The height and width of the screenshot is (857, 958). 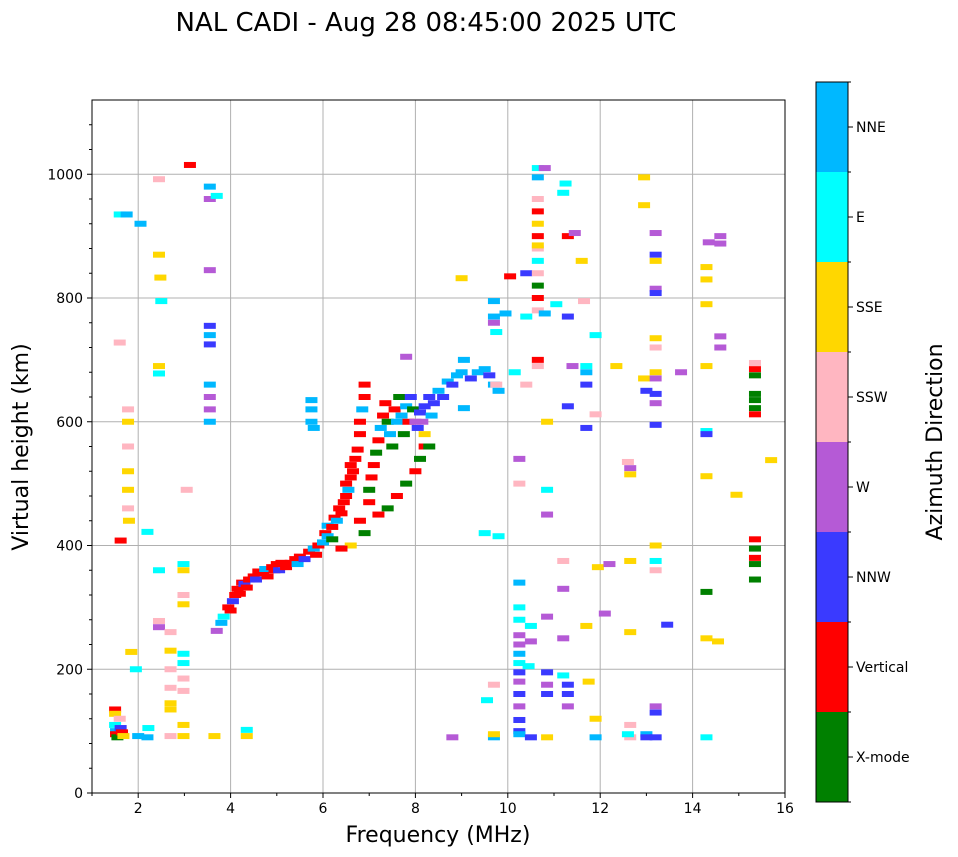 What do you see at coordinates (69, 299) in the screenshot?
I see `y-tick-label: 800` at bounding box center [69, 299].